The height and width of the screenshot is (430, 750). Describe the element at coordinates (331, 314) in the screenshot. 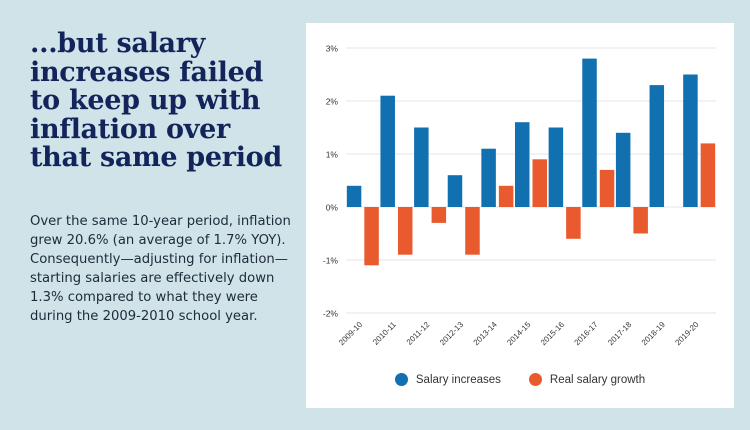

I see `y-tick-label: -2%` at that location.